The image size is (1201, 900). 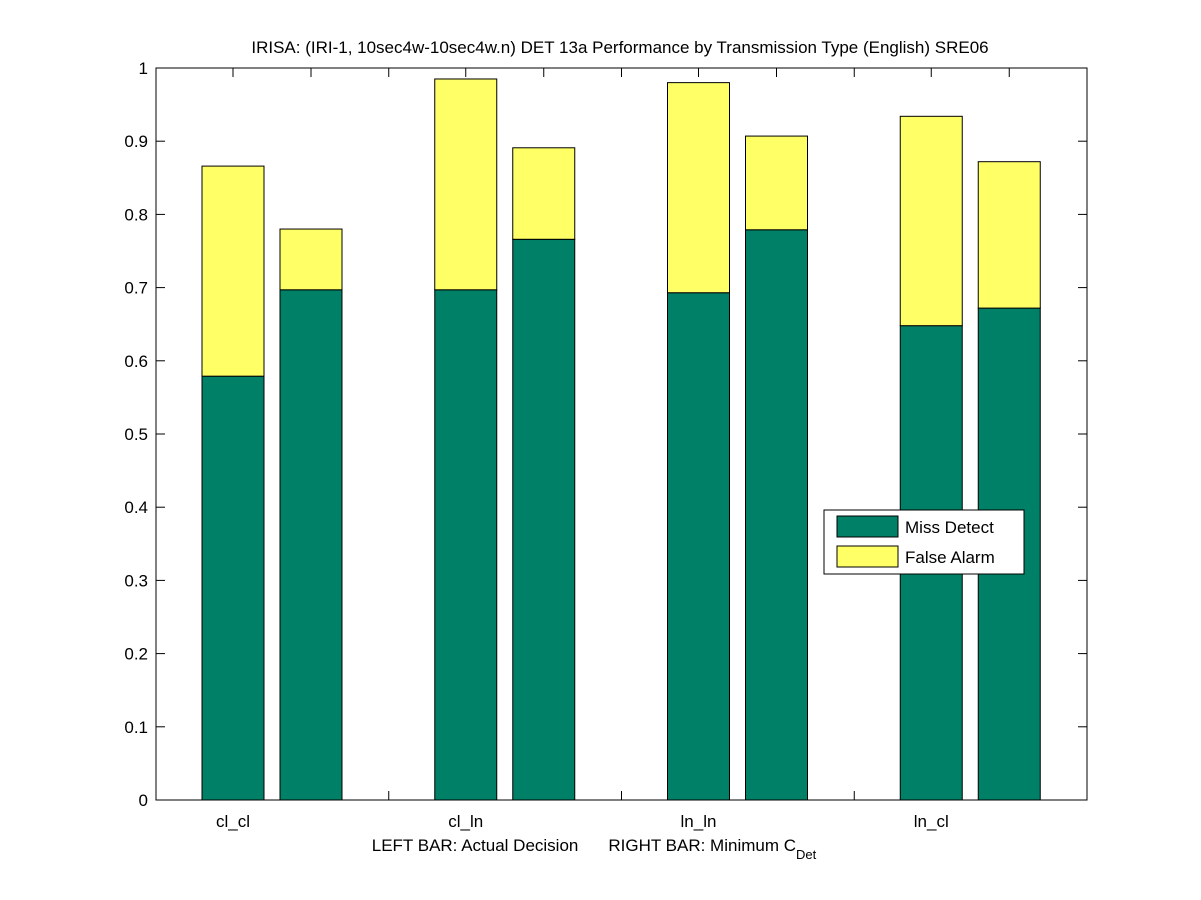 What do you see at coordinates (867, 556) in the screenshot?
I see `legend-swatch-false-alarm` at bounding box center [867, 556].